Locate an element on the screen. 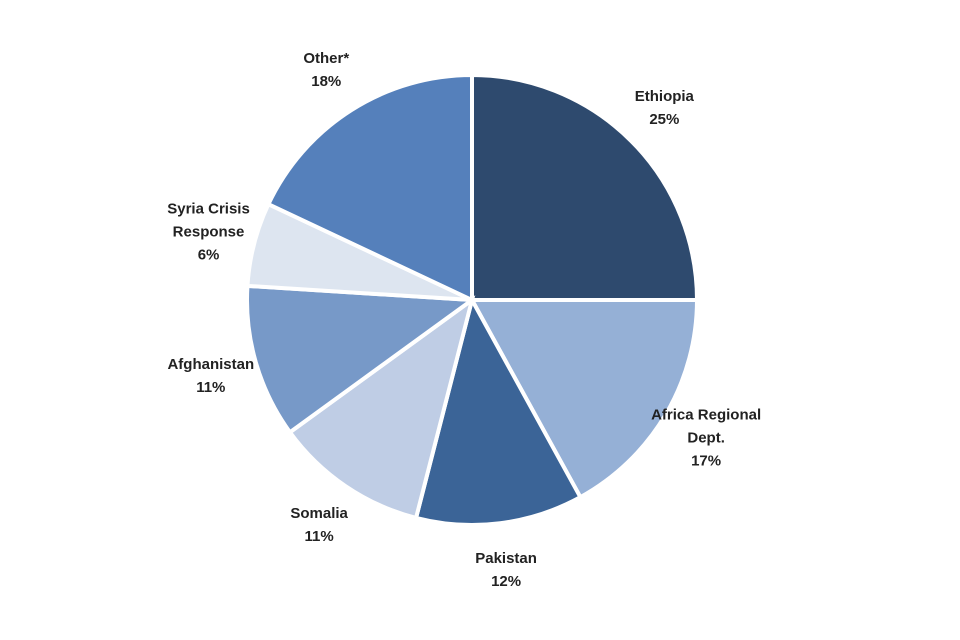 The width and height of the screenshot is (960, 640). slice-label: Syria Crisis Response 6% is located at coordinates (208, 232).